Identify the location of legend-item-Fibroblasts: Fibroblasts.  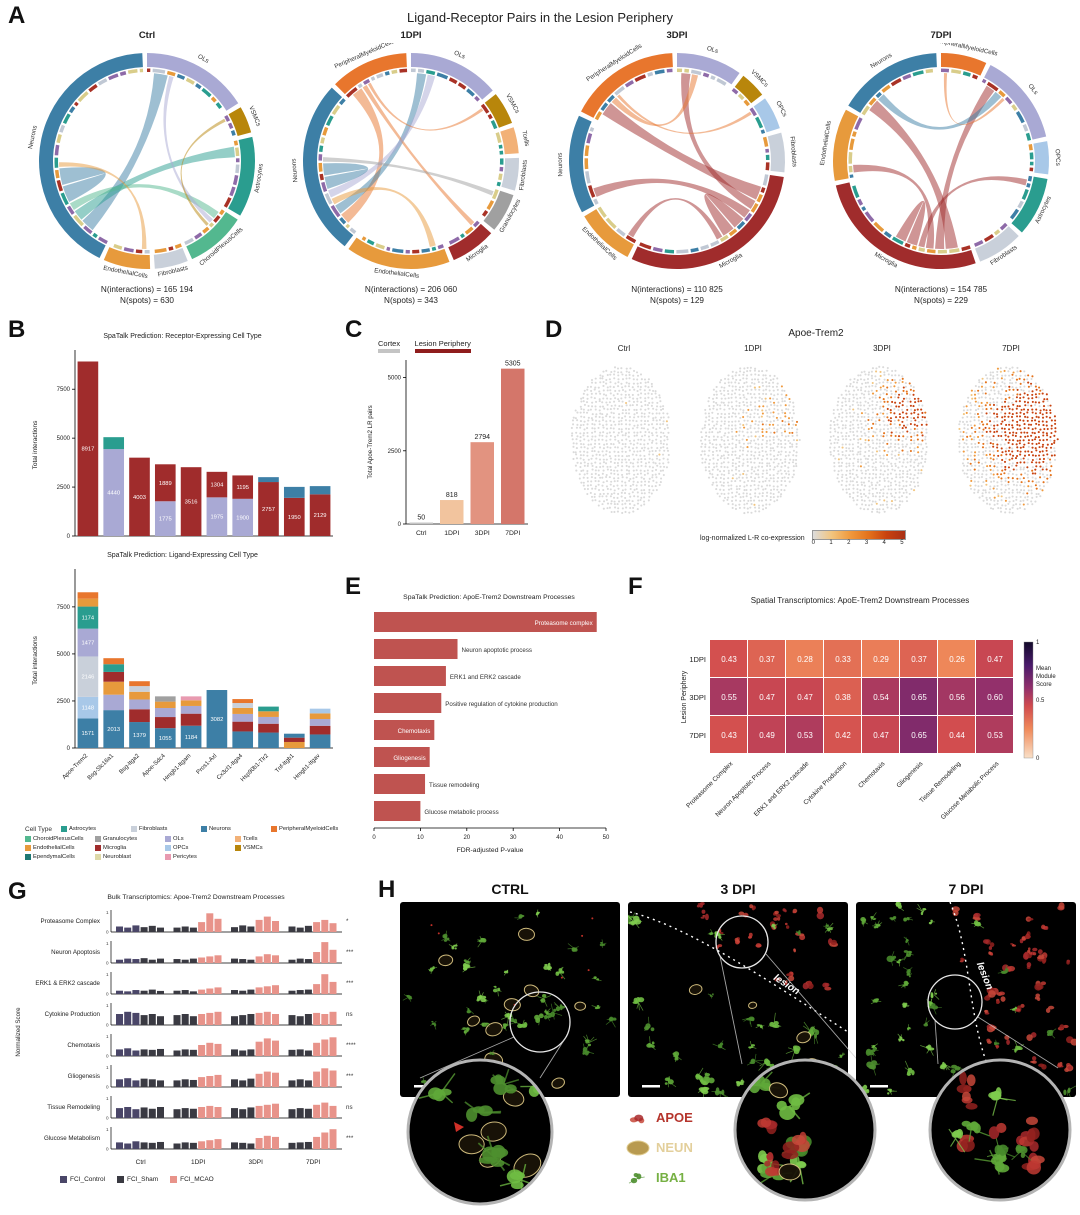
(164, 829).